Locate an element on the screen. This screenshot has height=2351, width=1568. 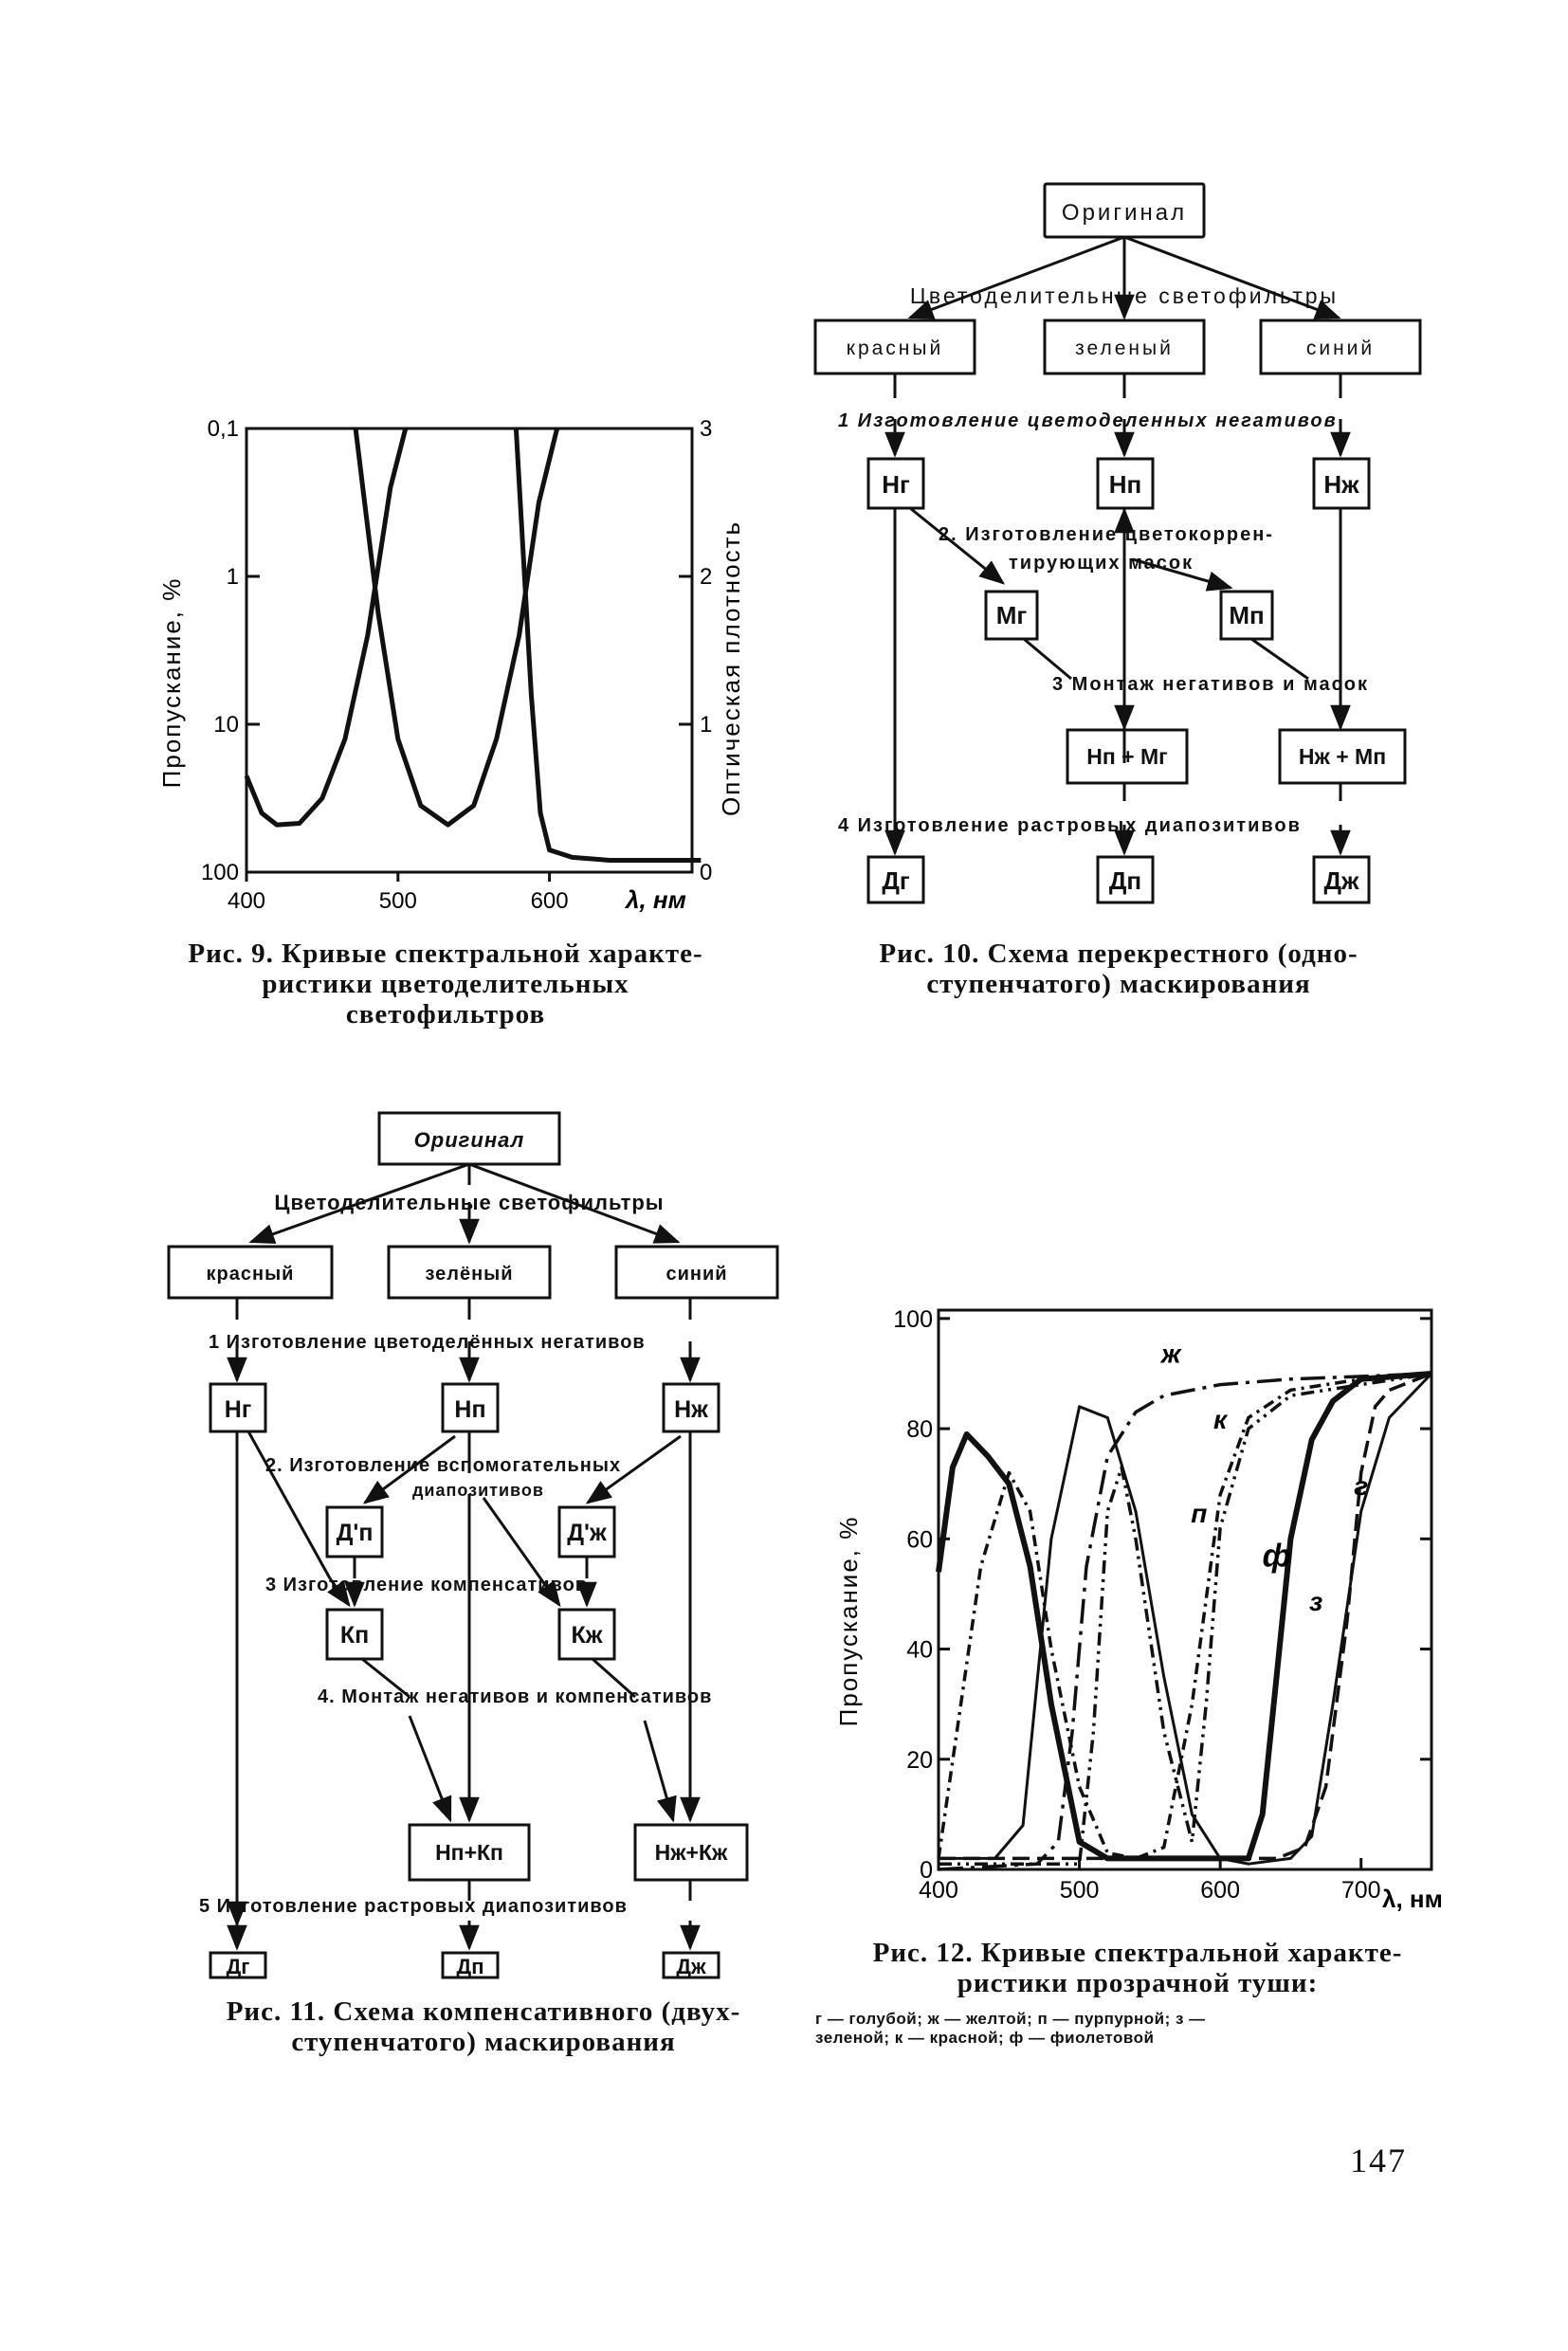
fig9-xtick-label: 600 is located at coordinates (550, 901).